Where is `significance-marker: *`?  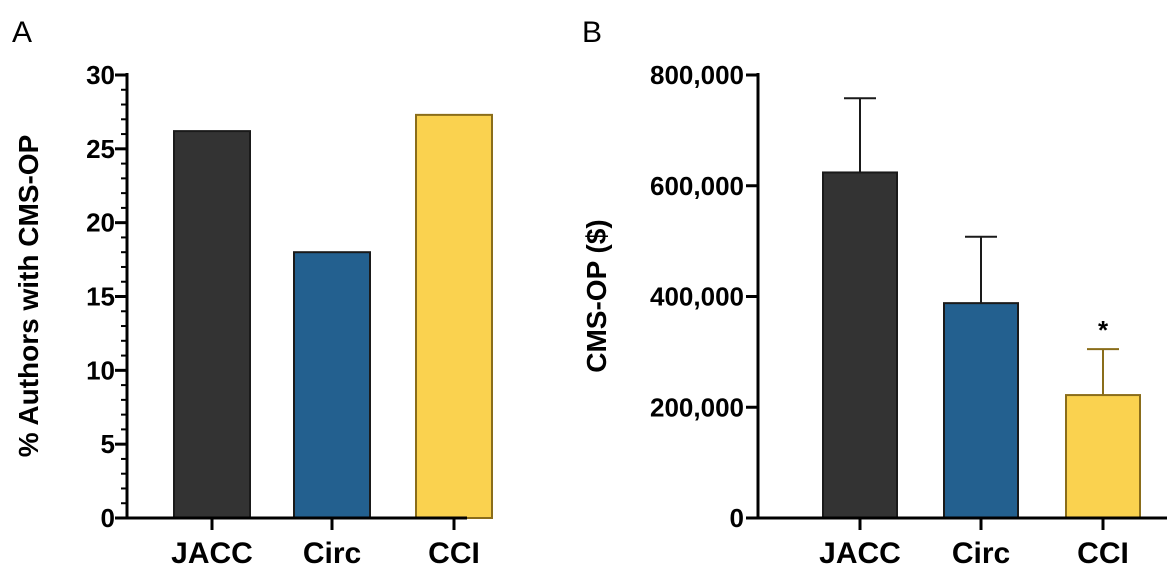 significance-marker: * is located at coordinates (1103, 330).